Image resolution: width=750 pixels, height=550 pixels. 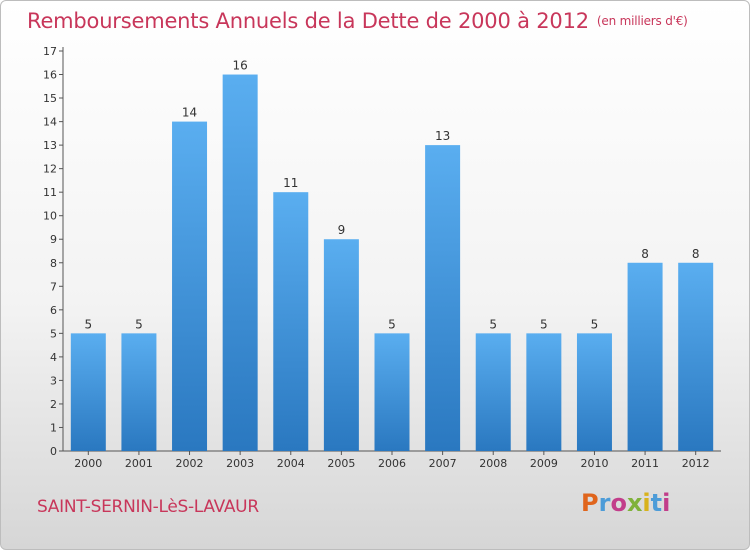 I want to click on y-tick-label: 17, so click(x=50, y=51).